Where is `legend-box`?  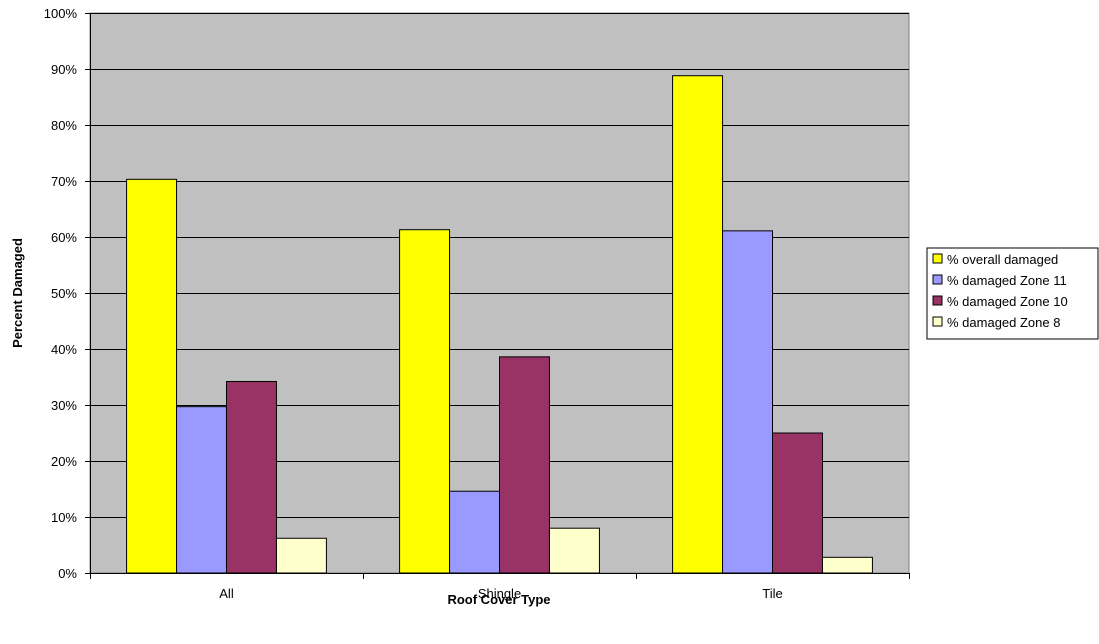
legend-box is located at coordinates (1012, 293).